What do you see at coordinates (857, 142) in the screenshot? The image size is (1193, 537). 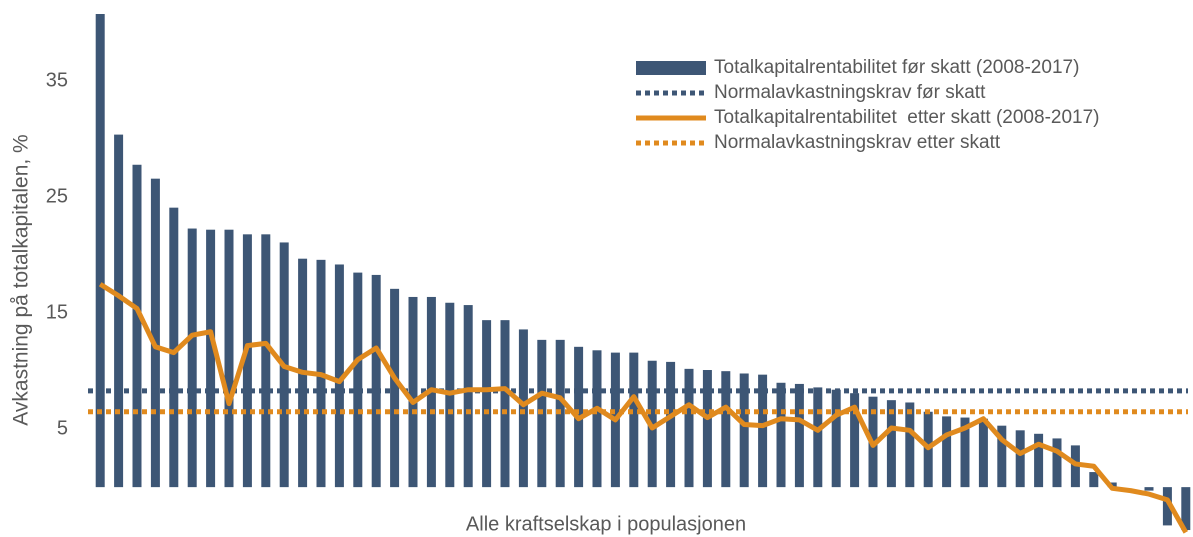 I see `legend-label: Normalavkastningskrav etter skatt` at bounding box center [857, 142].